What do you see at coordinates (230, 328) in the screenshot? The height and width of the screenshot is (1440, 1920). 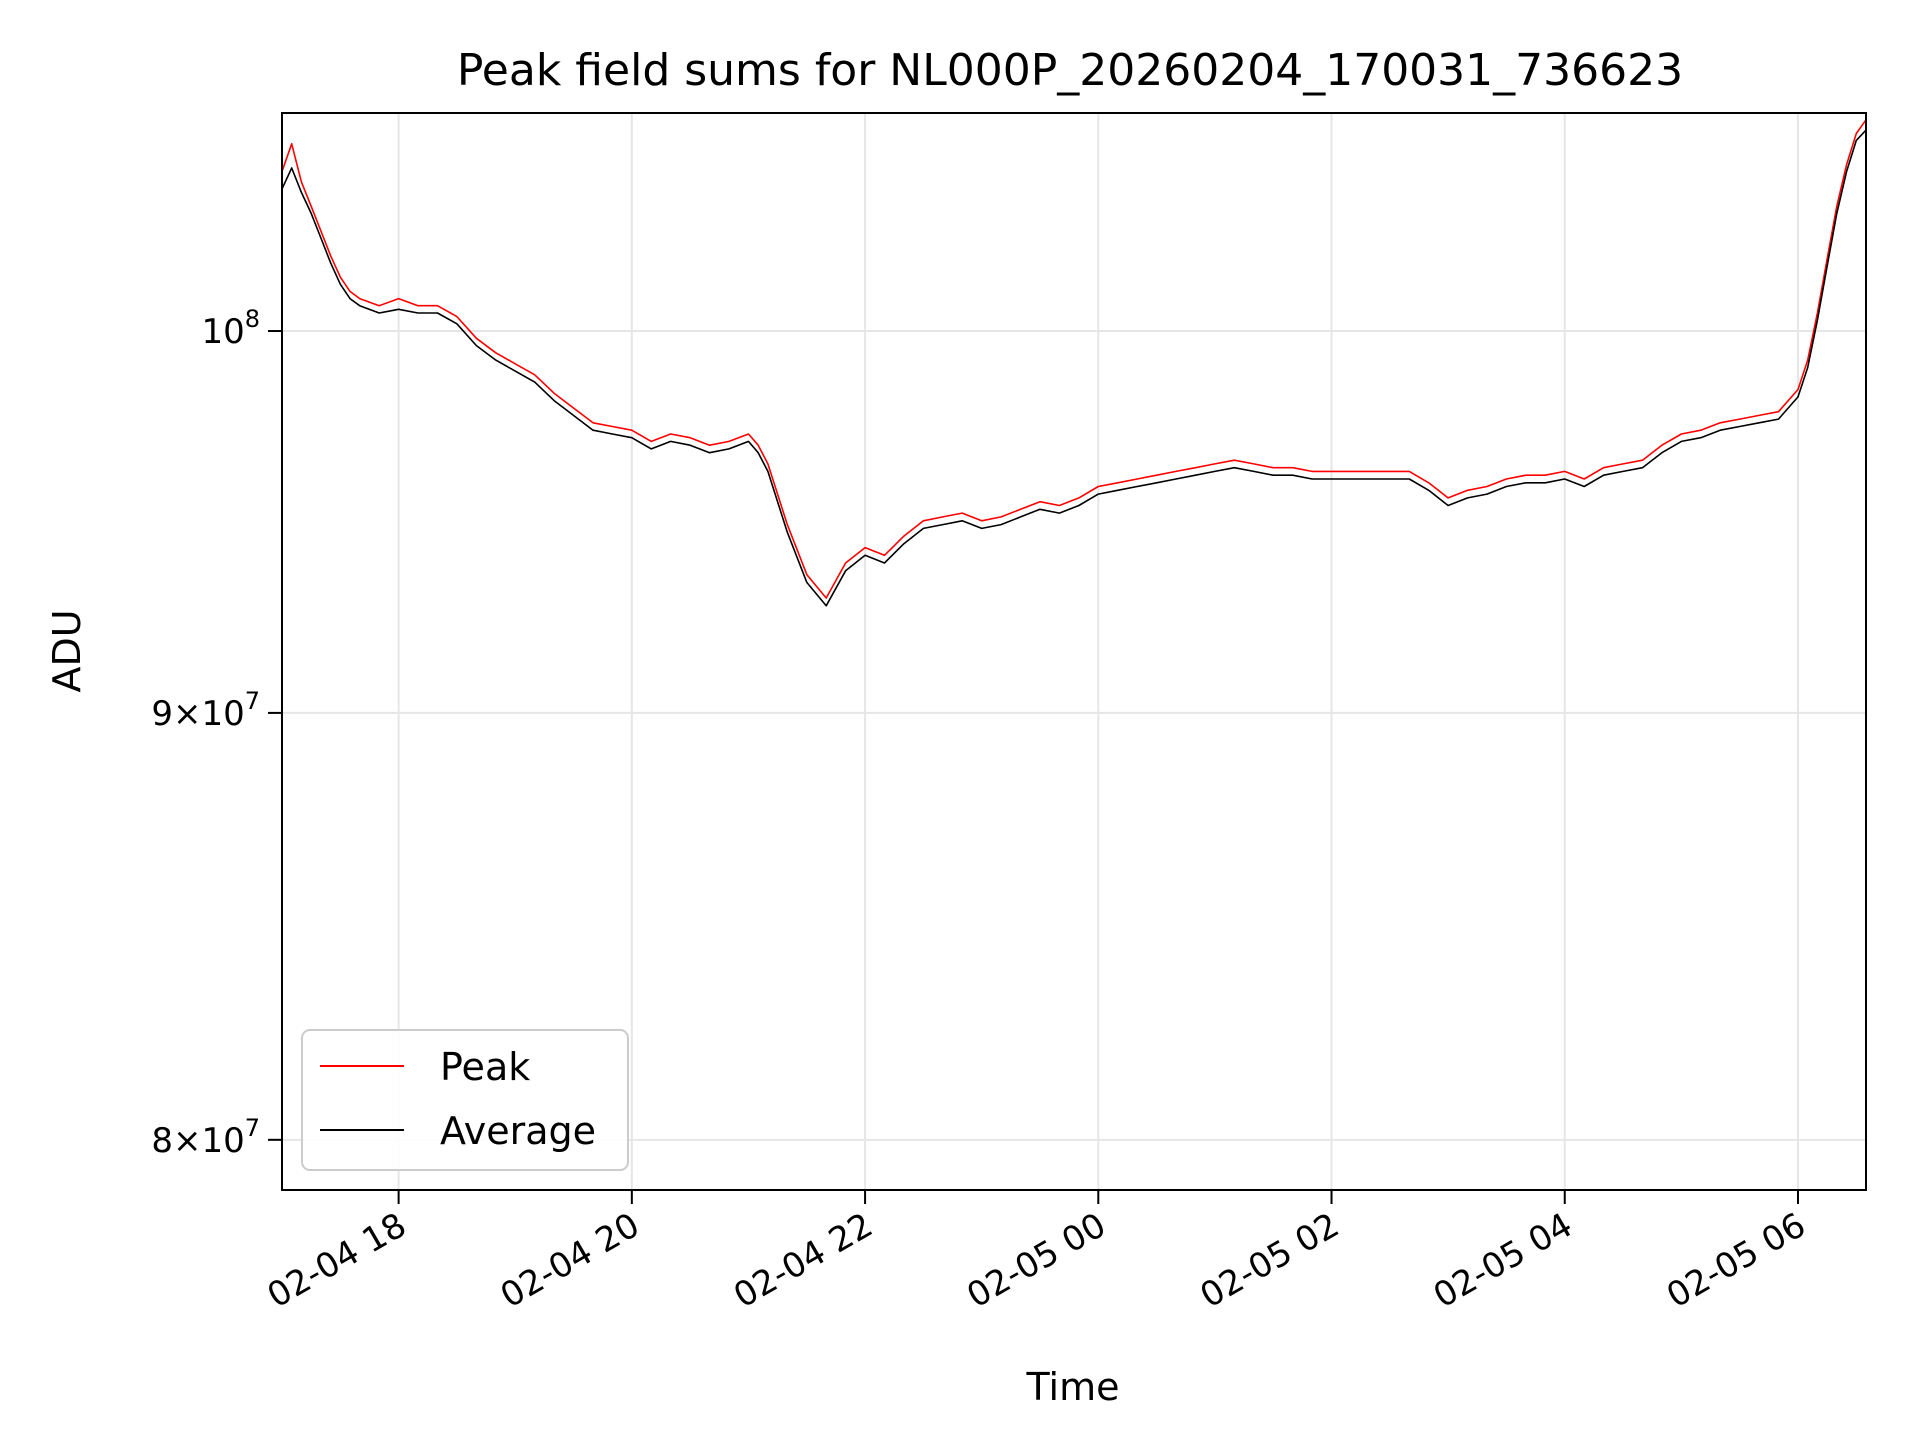 I see `y-tick-label: 108` at bounding box center [230, 328].